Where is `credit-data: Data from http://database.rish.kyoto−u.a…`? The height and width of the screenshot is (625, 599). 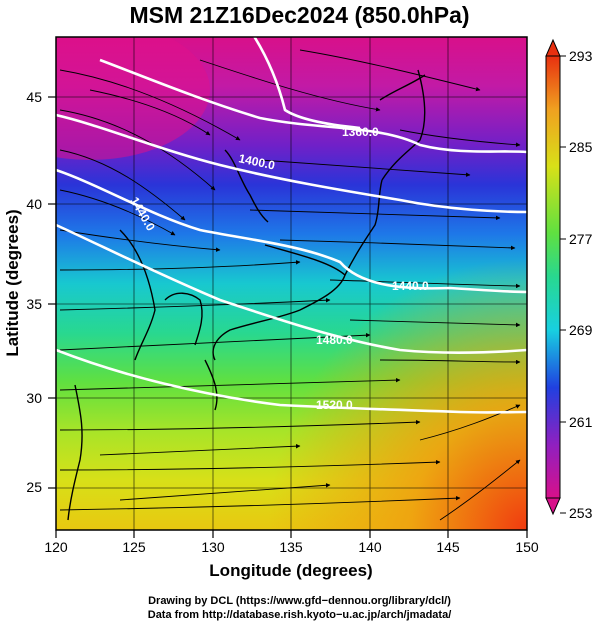
credit-data: Data from http://database.rish.kyoto−u.a… is located at coordinates (299, 615).